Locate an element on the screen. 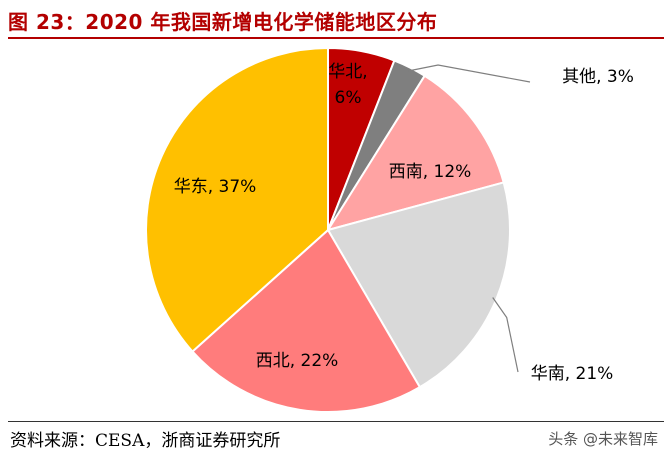 Image resolution: width=672 pixels, height=459 pixels. source-note: 资料来源：CESA，浙商证券研究所 is located at coordinates (145, 441).